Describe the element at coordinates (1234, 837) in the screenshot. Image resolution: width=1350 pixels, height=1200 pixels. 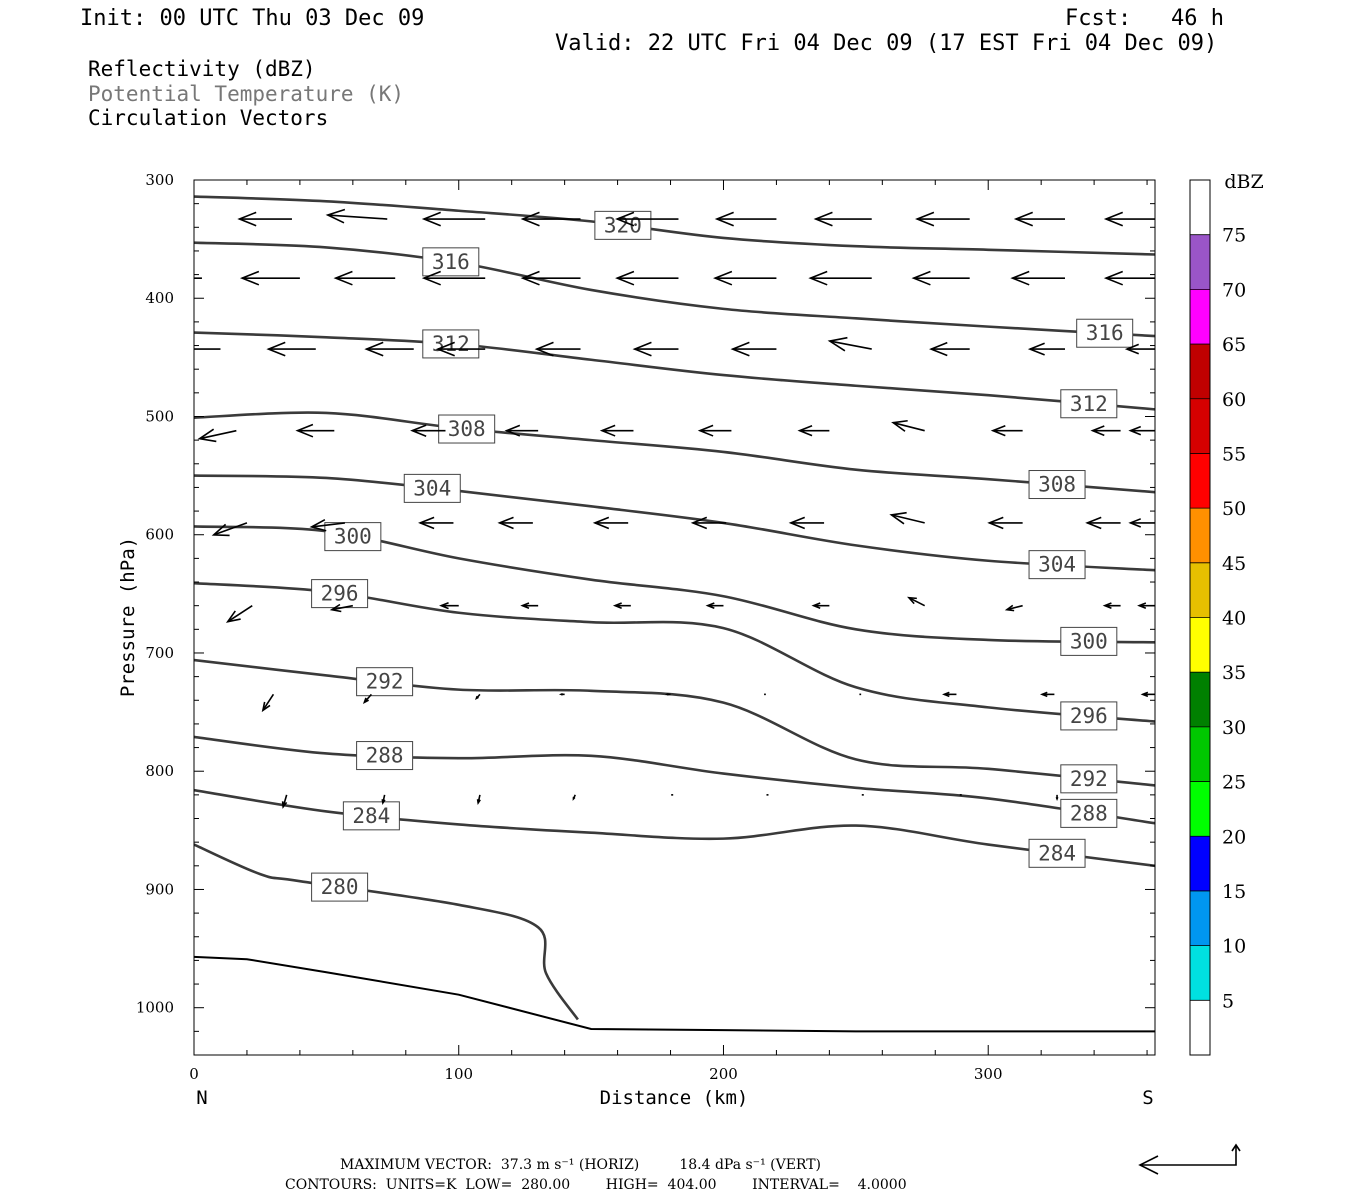
I see `colorbar-level-label: 20` at that location.